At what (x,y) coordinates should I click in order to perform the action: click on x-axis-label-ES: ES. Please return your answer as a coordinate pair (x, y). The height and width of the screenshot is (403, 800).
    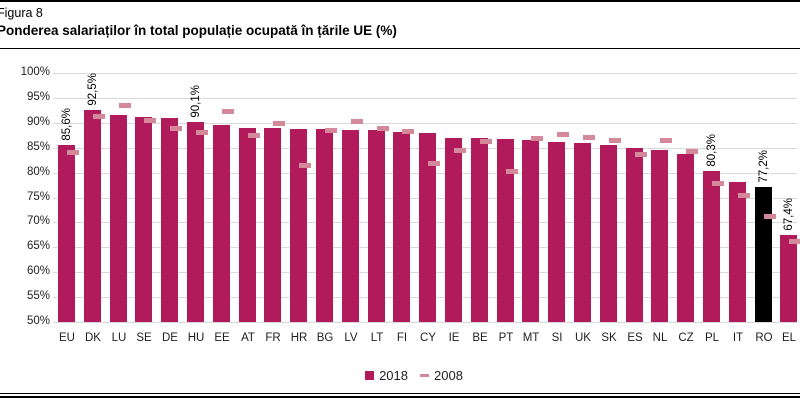
    Looking at the image, I should click on (635, 338).